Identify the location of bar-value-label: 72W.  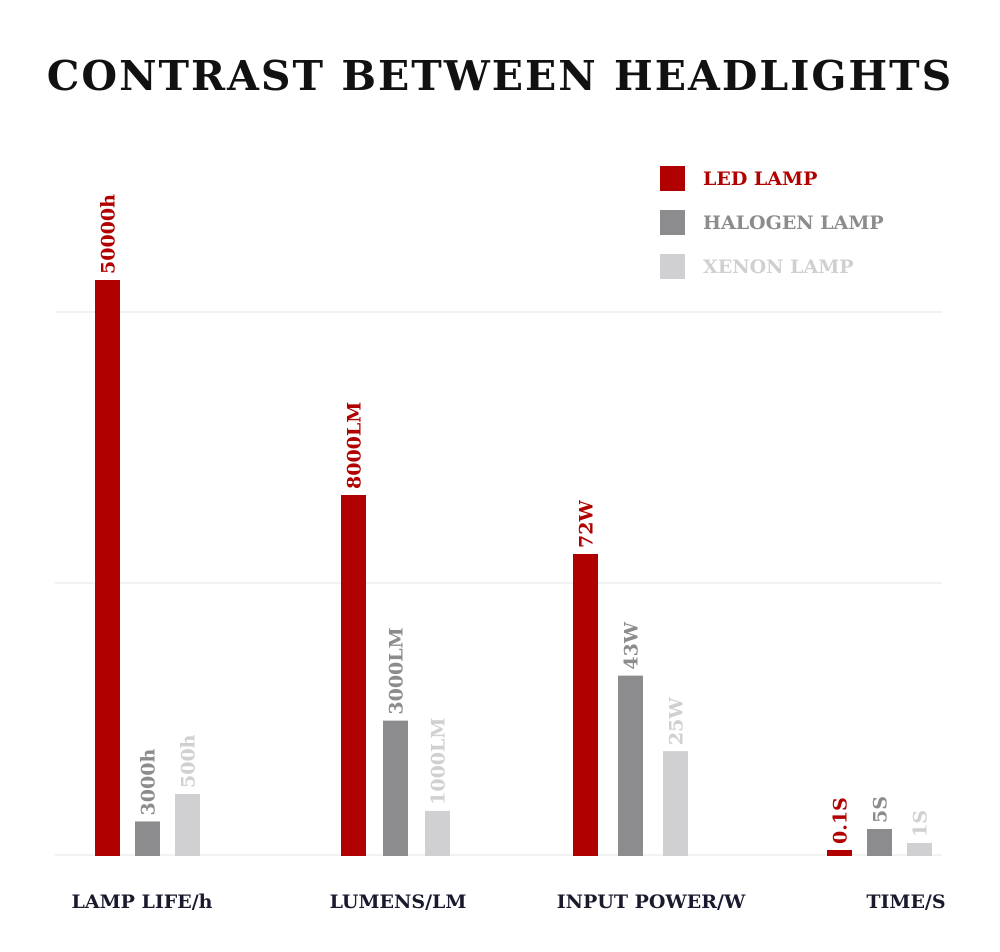
(587, 524).